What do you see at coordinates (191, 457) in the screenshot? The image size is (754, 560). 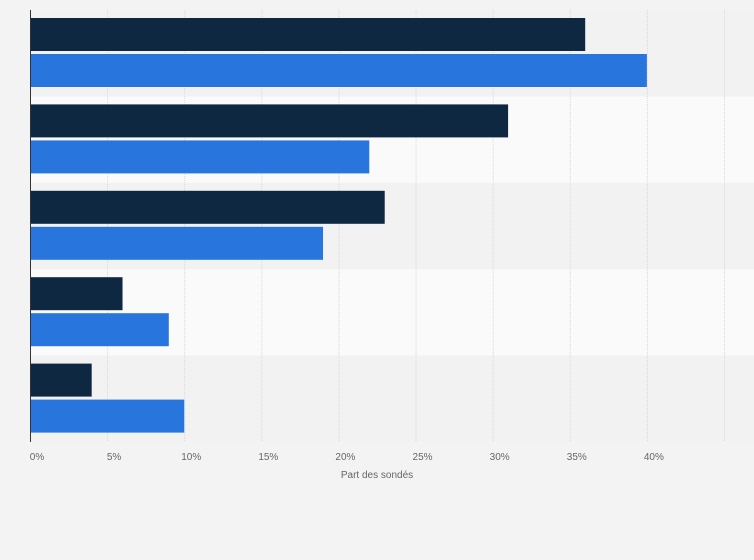 I see `x-tick-label: 10%` at bounding box center [191, 457].